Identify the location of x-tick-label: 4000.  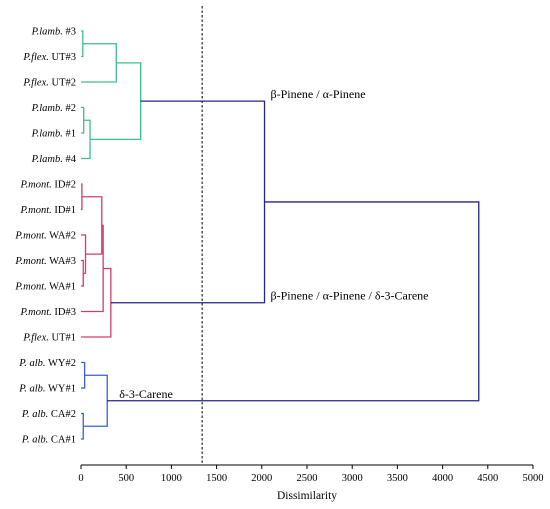
(442, 478).